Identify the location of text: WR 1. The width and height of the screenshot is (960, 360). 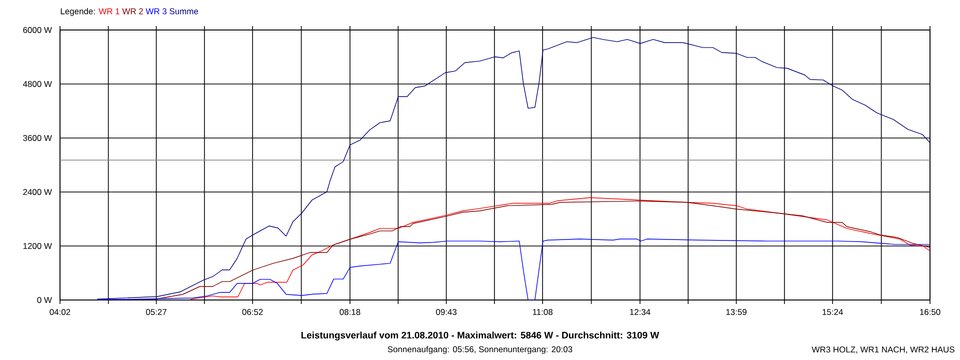
(109, 11).